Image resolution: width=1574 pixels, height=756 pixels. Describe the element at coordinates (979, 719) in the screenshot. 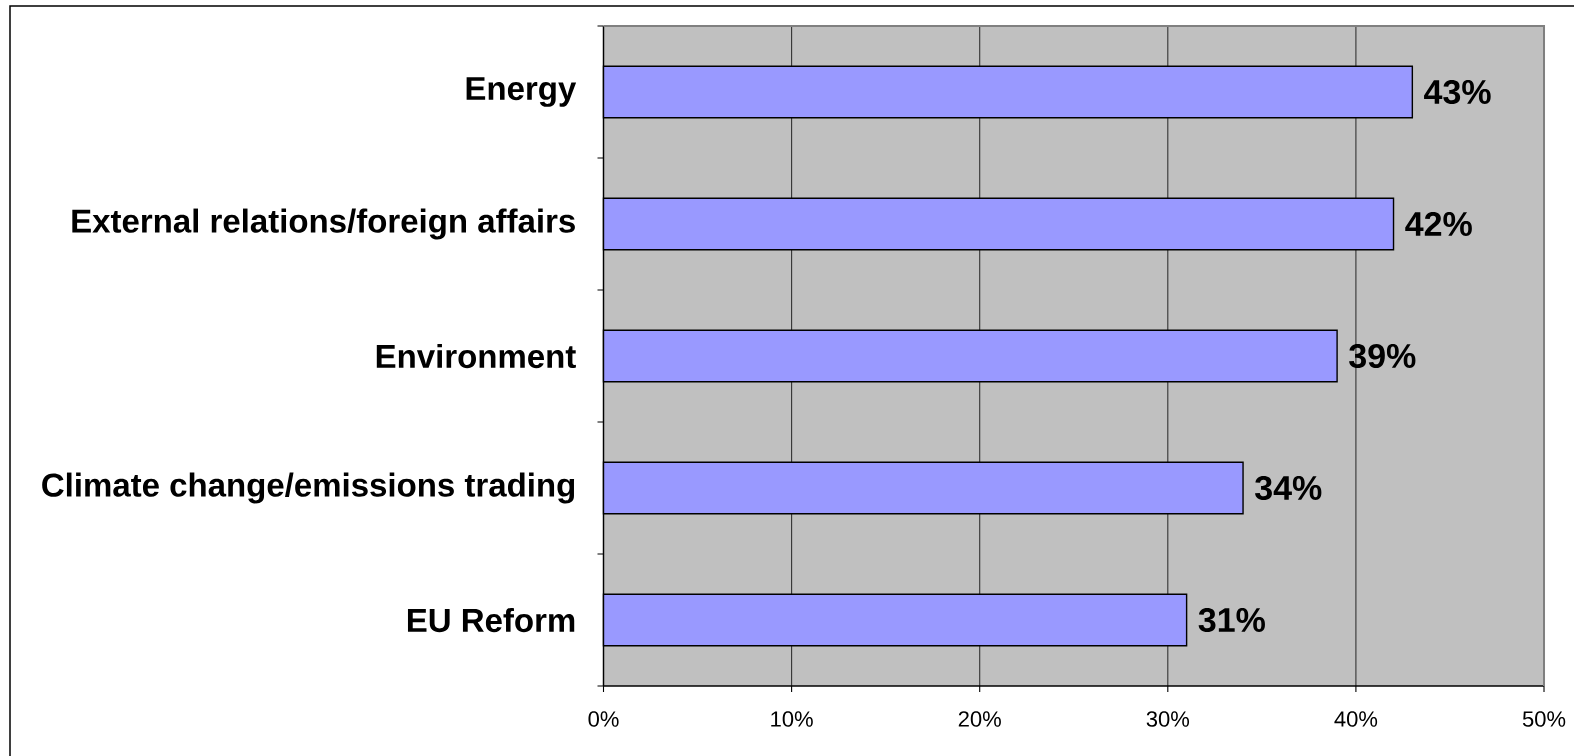

I see `x-tick-label: 20%` at that location.